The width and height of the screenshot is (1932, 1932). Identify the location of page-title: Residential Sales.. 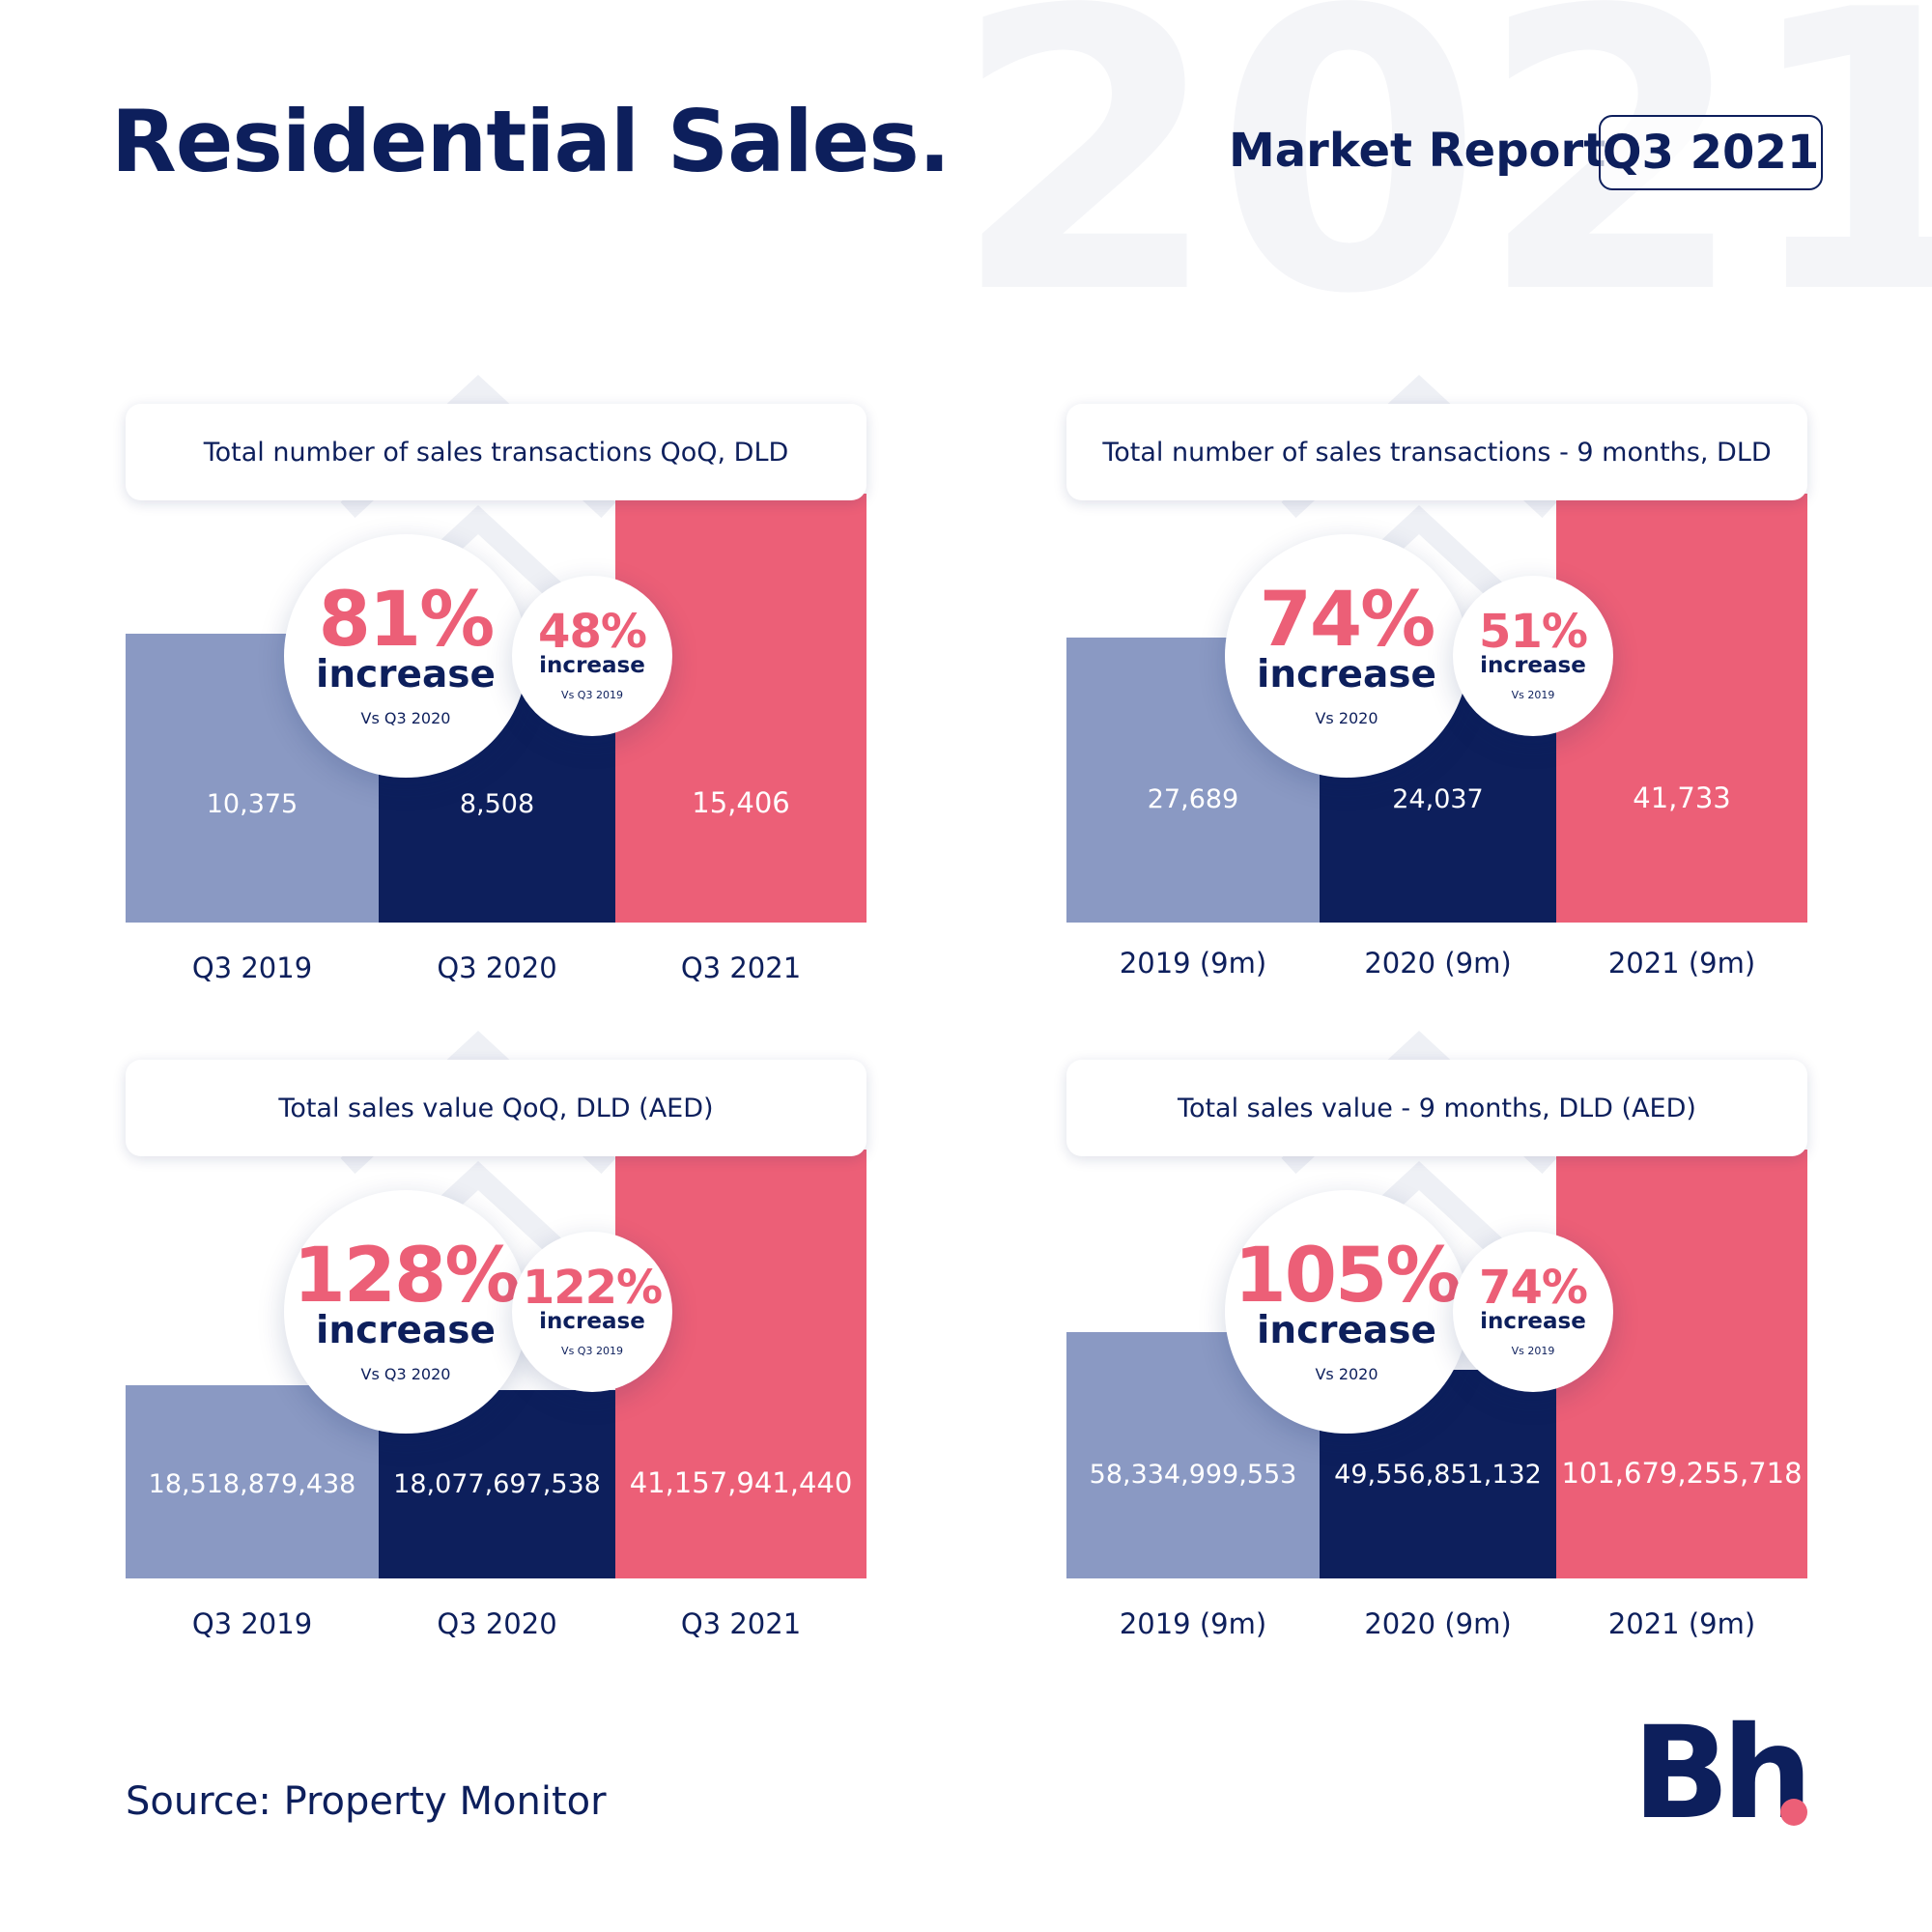
(531, 141).